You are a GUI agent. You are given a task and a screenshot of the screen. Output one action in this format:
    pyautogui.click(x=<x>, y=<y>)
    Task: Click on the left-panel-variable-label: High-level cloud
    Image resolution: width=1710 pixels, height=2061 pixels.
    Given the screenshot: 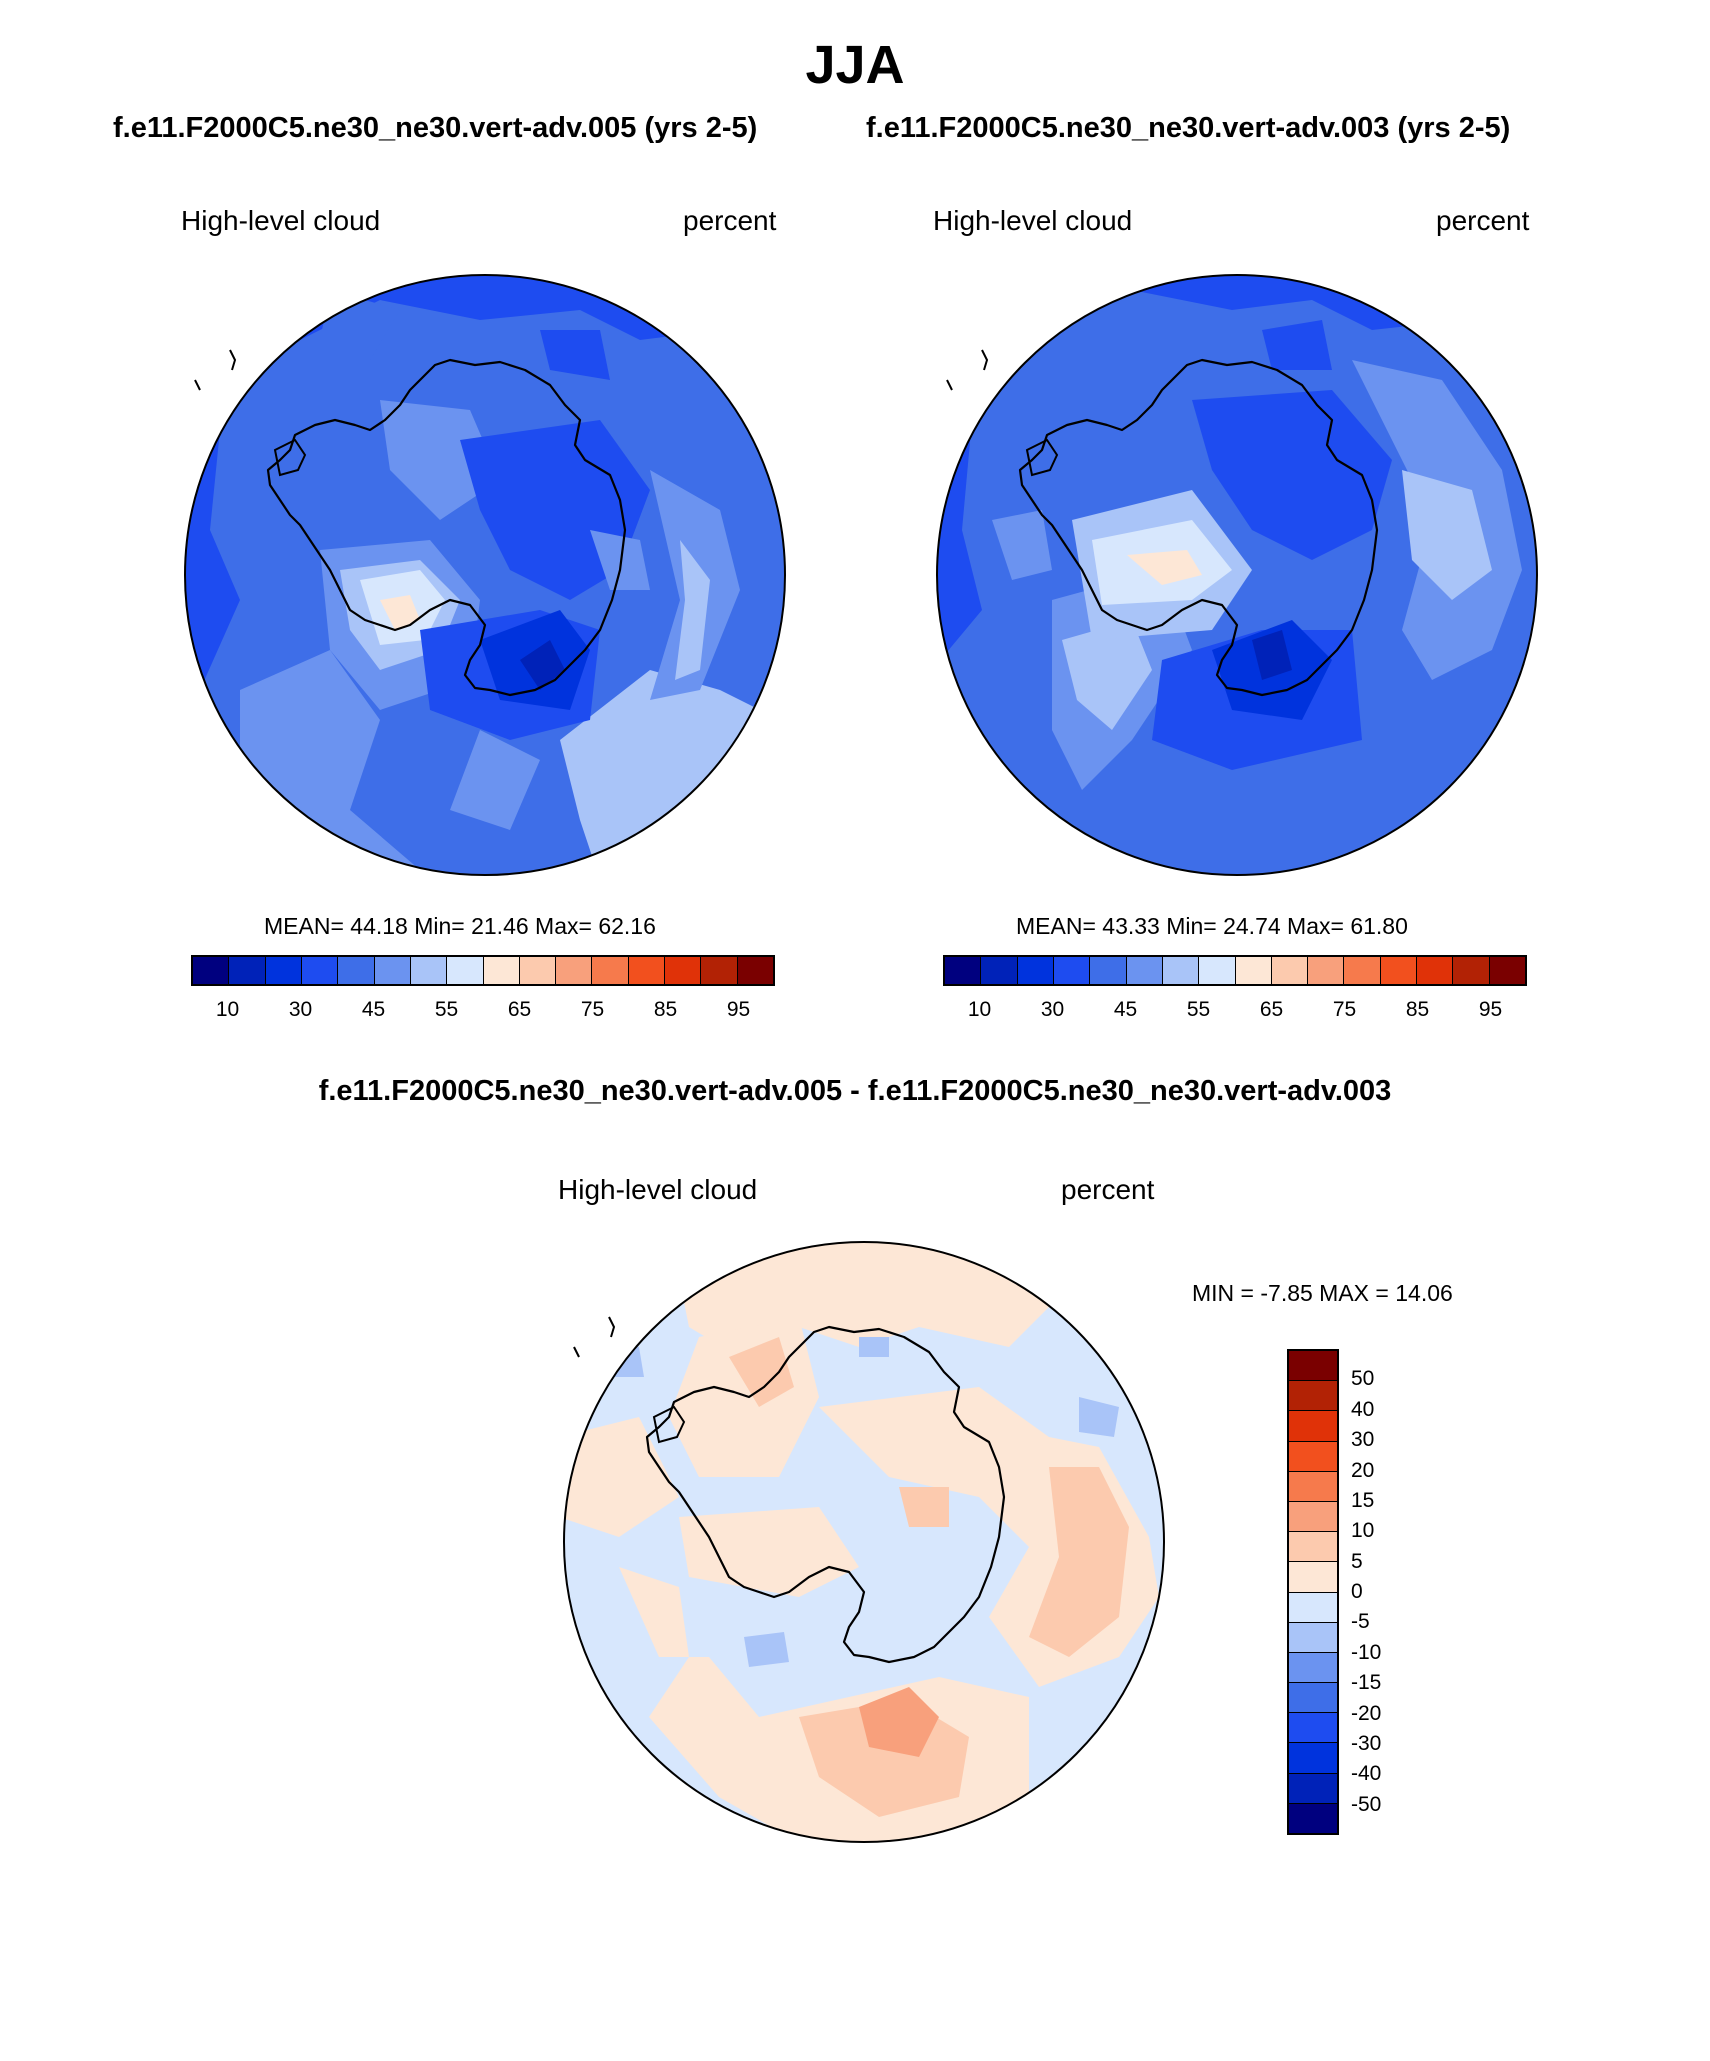 What is the action you would take?
    pyautogui.click(x=281, y=220)
    